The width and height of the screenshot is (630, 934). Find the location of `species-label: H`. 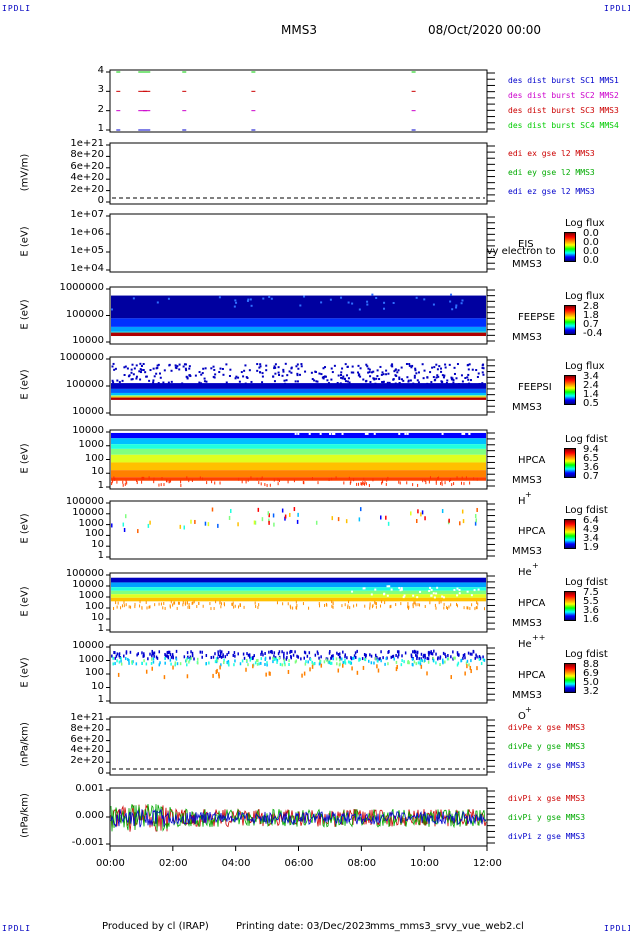

species-label: H is located at coordinates (522, 501).